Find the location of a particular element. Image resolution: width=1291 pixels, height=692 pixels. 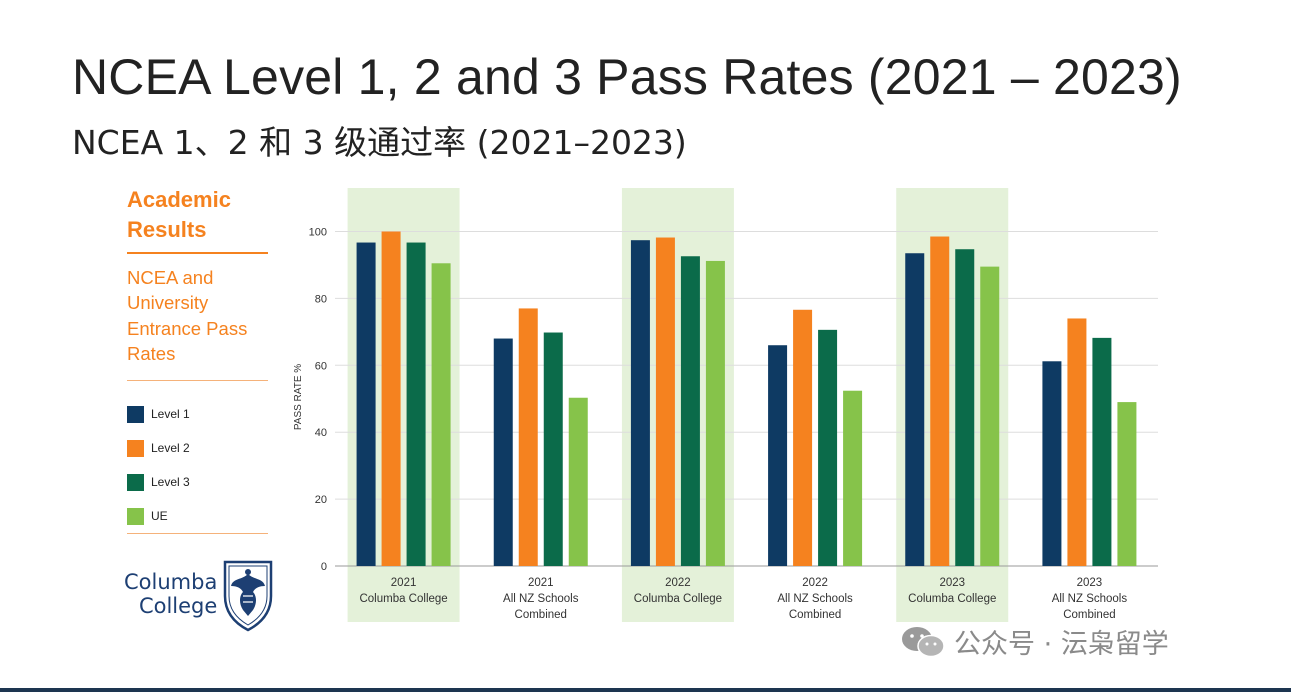

bottom-bar is located at coordinates (645, 690).